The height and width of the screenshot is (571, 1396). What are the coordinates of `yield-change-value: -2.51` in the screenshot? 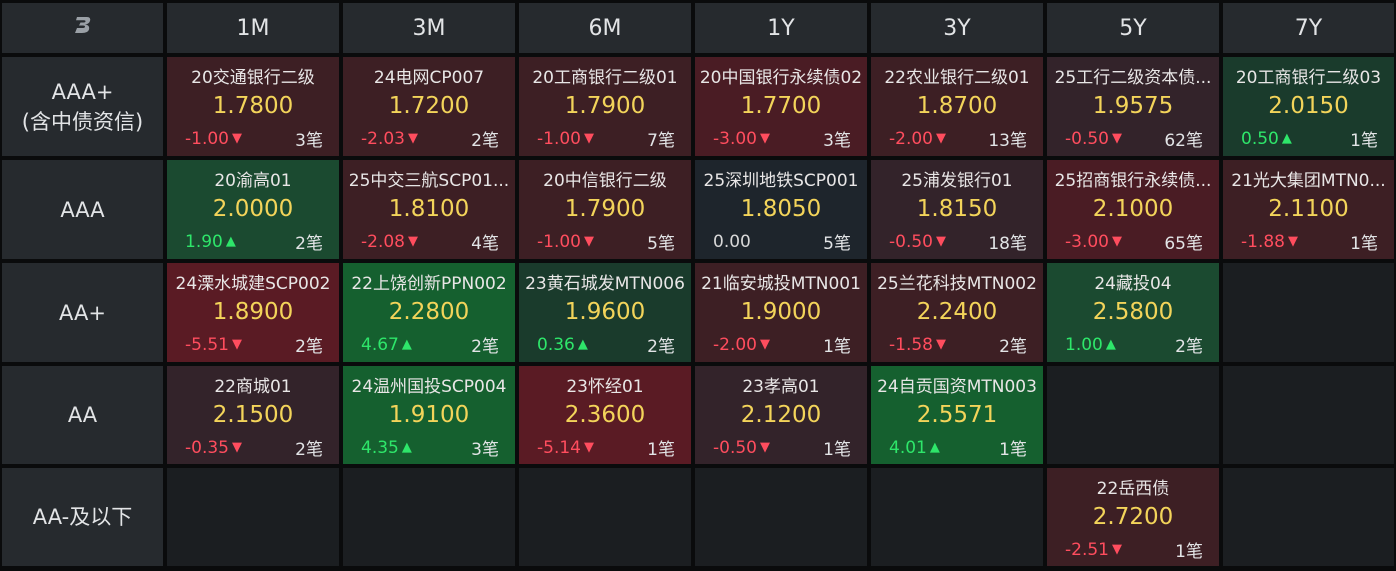 It's located at (1087, 549).